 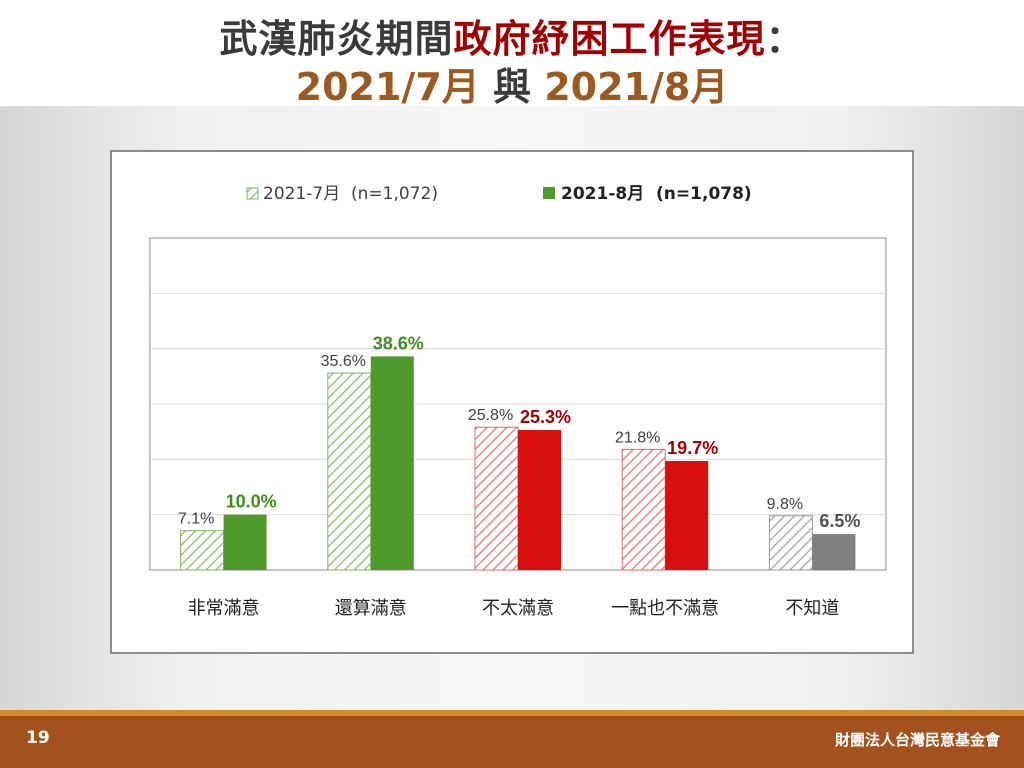 I want to click on category-label-4: 不知道, so click(x=812, y=608).